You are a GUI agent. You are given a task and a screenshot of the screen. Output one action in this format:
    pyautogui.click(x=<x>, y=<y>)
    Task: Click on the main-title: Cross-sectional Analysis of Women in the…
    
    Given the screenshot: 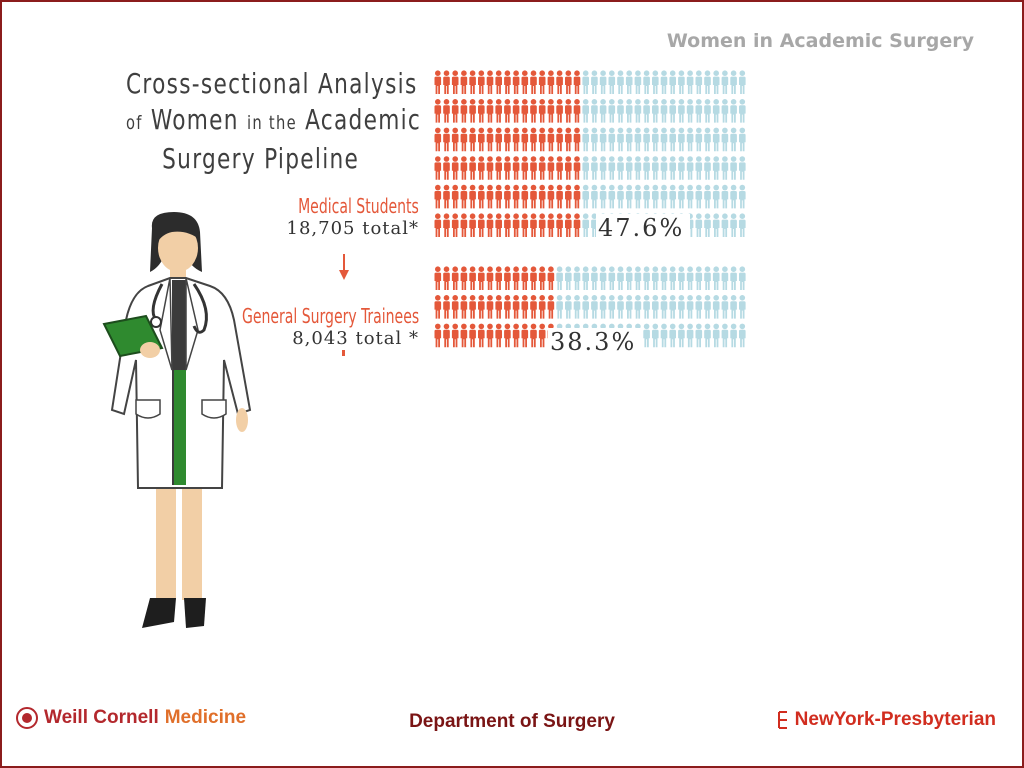 What is the action you would take?
    pyautogui.click(x=273, y=121)
    